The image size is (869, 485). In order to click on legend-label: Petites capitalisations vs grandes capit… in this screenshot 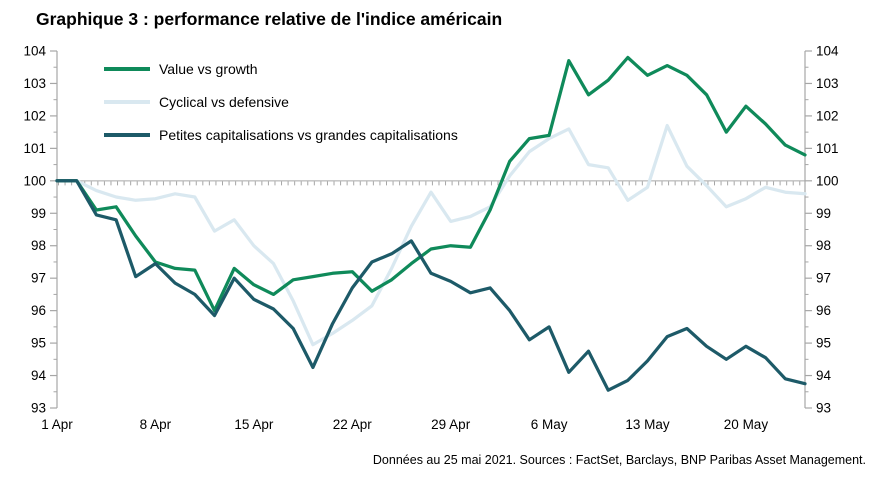, I will do `click(308, 134)`.